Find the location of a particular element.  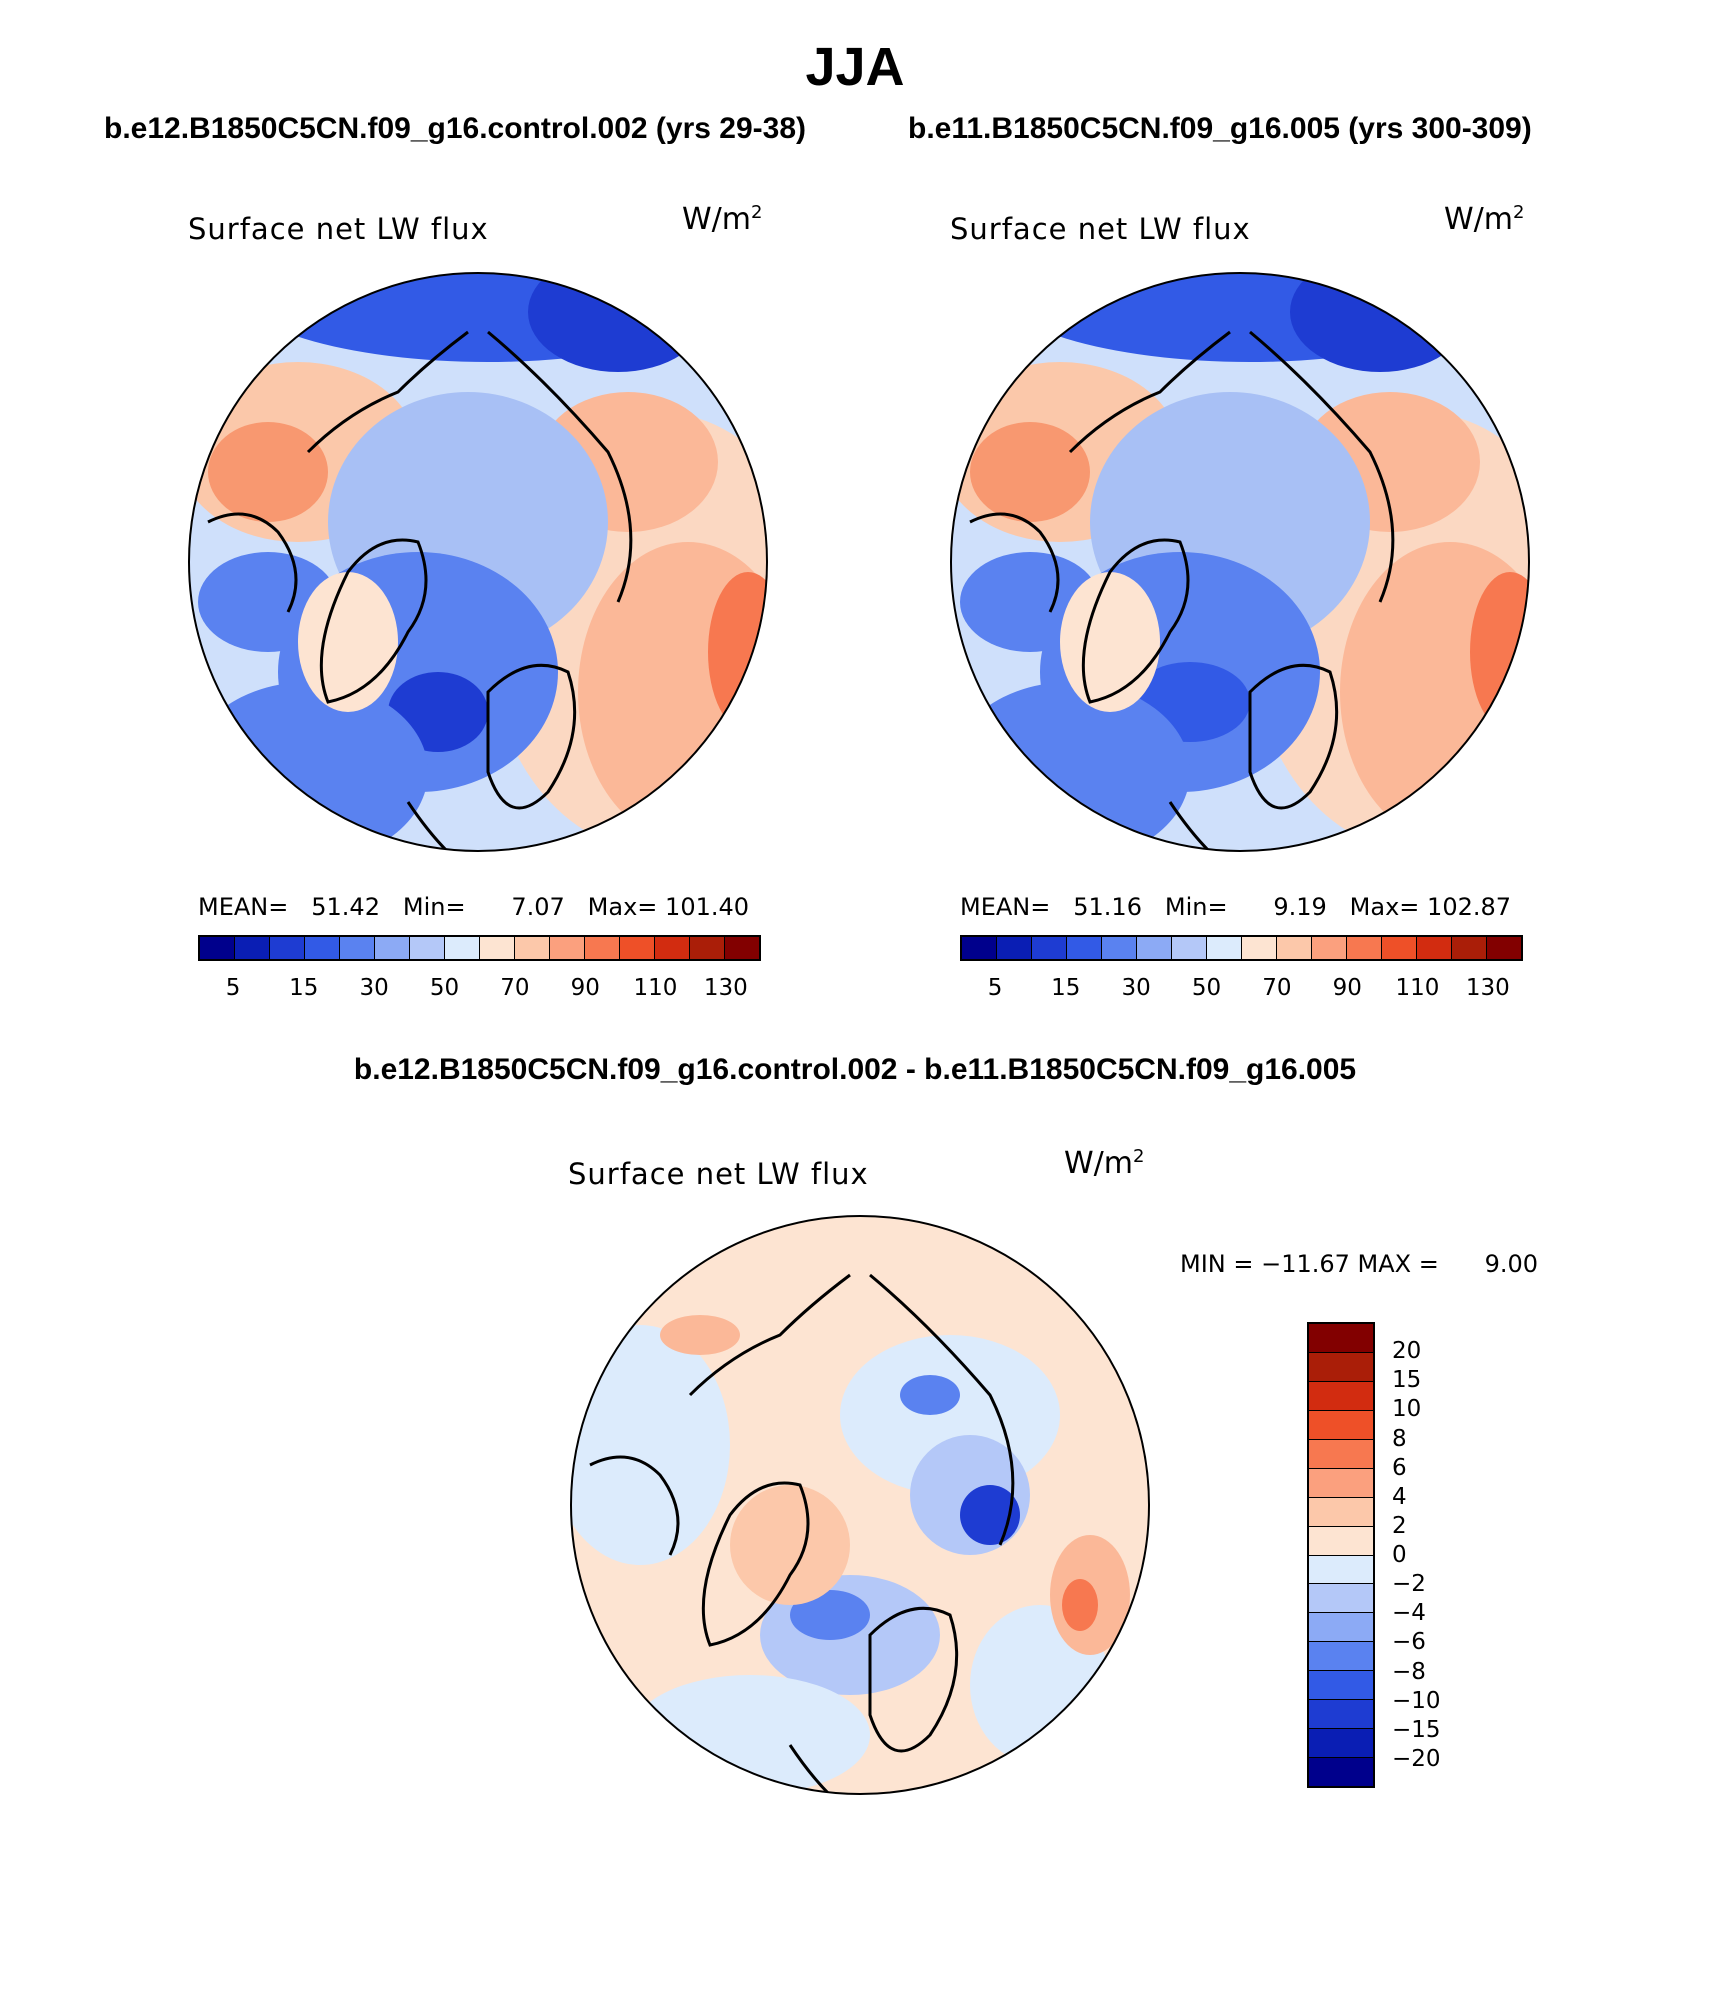

diff-polar-map is located at coordinates (860, 1505).